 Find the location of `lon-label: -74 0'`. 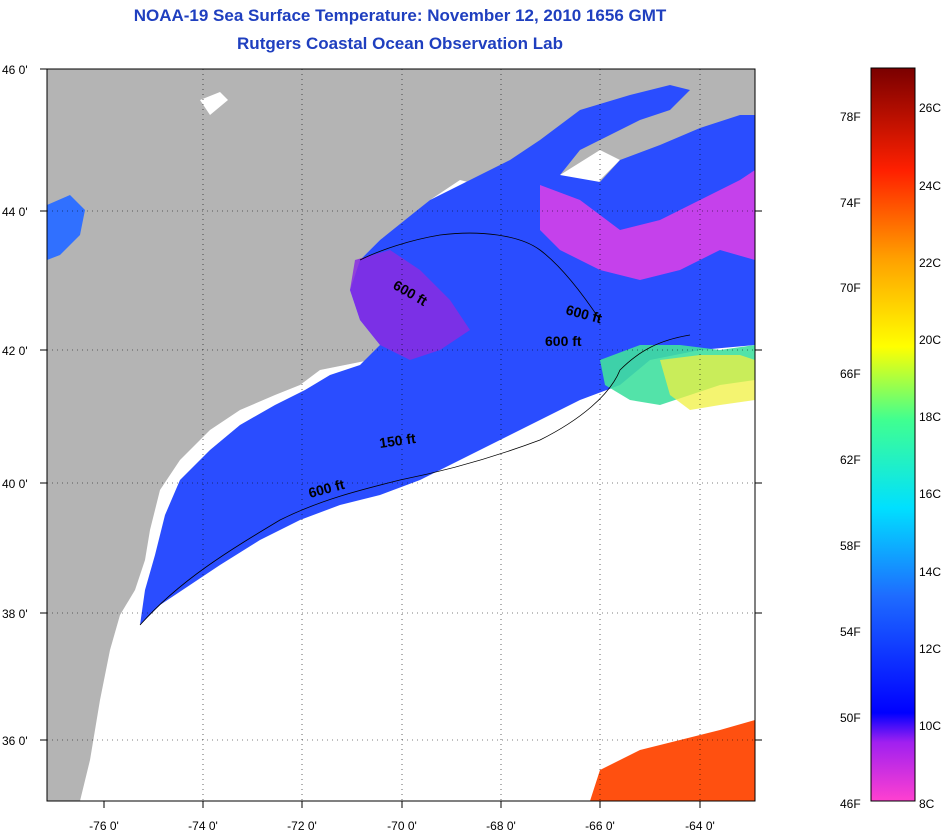

lon-label: -74 0' is located at coordinates (203, 826).